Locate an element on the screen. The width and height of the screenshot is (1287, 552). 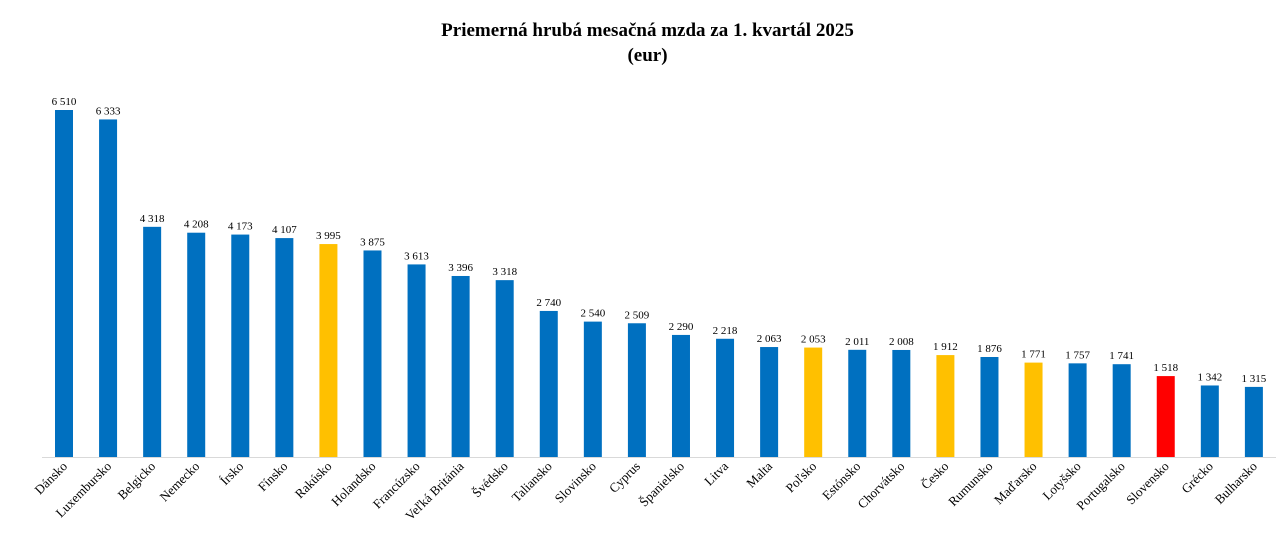
data-label-15: 2 218 is located at coordinates (725, 331).